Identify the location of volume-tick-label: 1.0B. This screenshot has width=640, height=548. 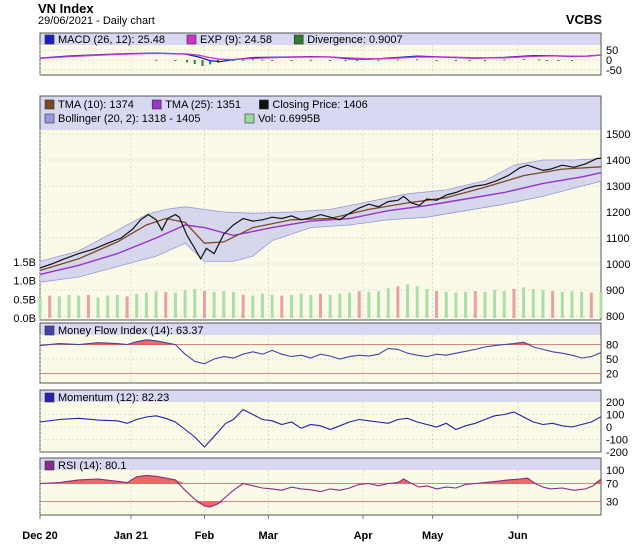
(24, 282).